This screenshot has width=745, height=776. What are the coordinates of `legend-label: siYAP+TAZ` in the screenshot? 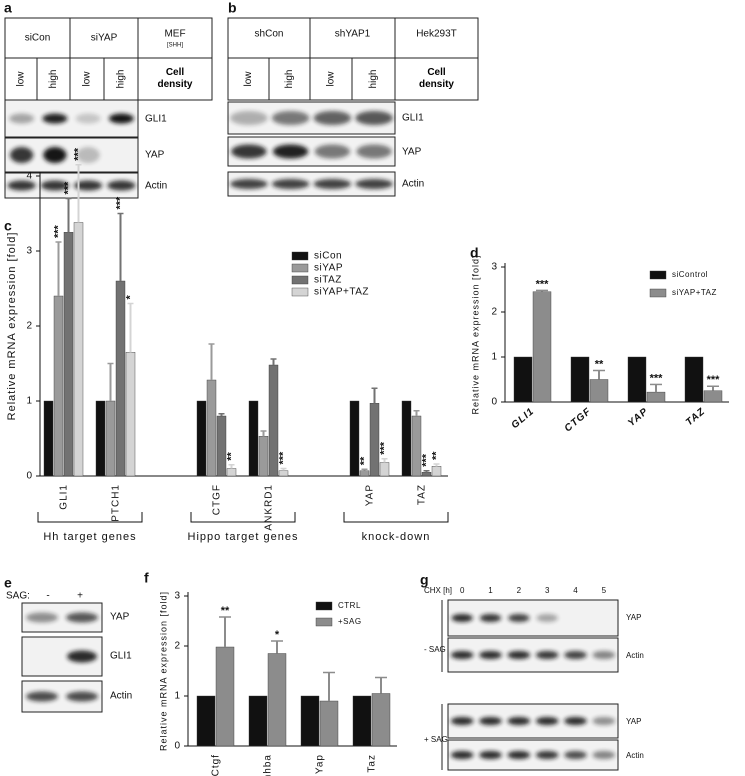 It's located at (694, 292).